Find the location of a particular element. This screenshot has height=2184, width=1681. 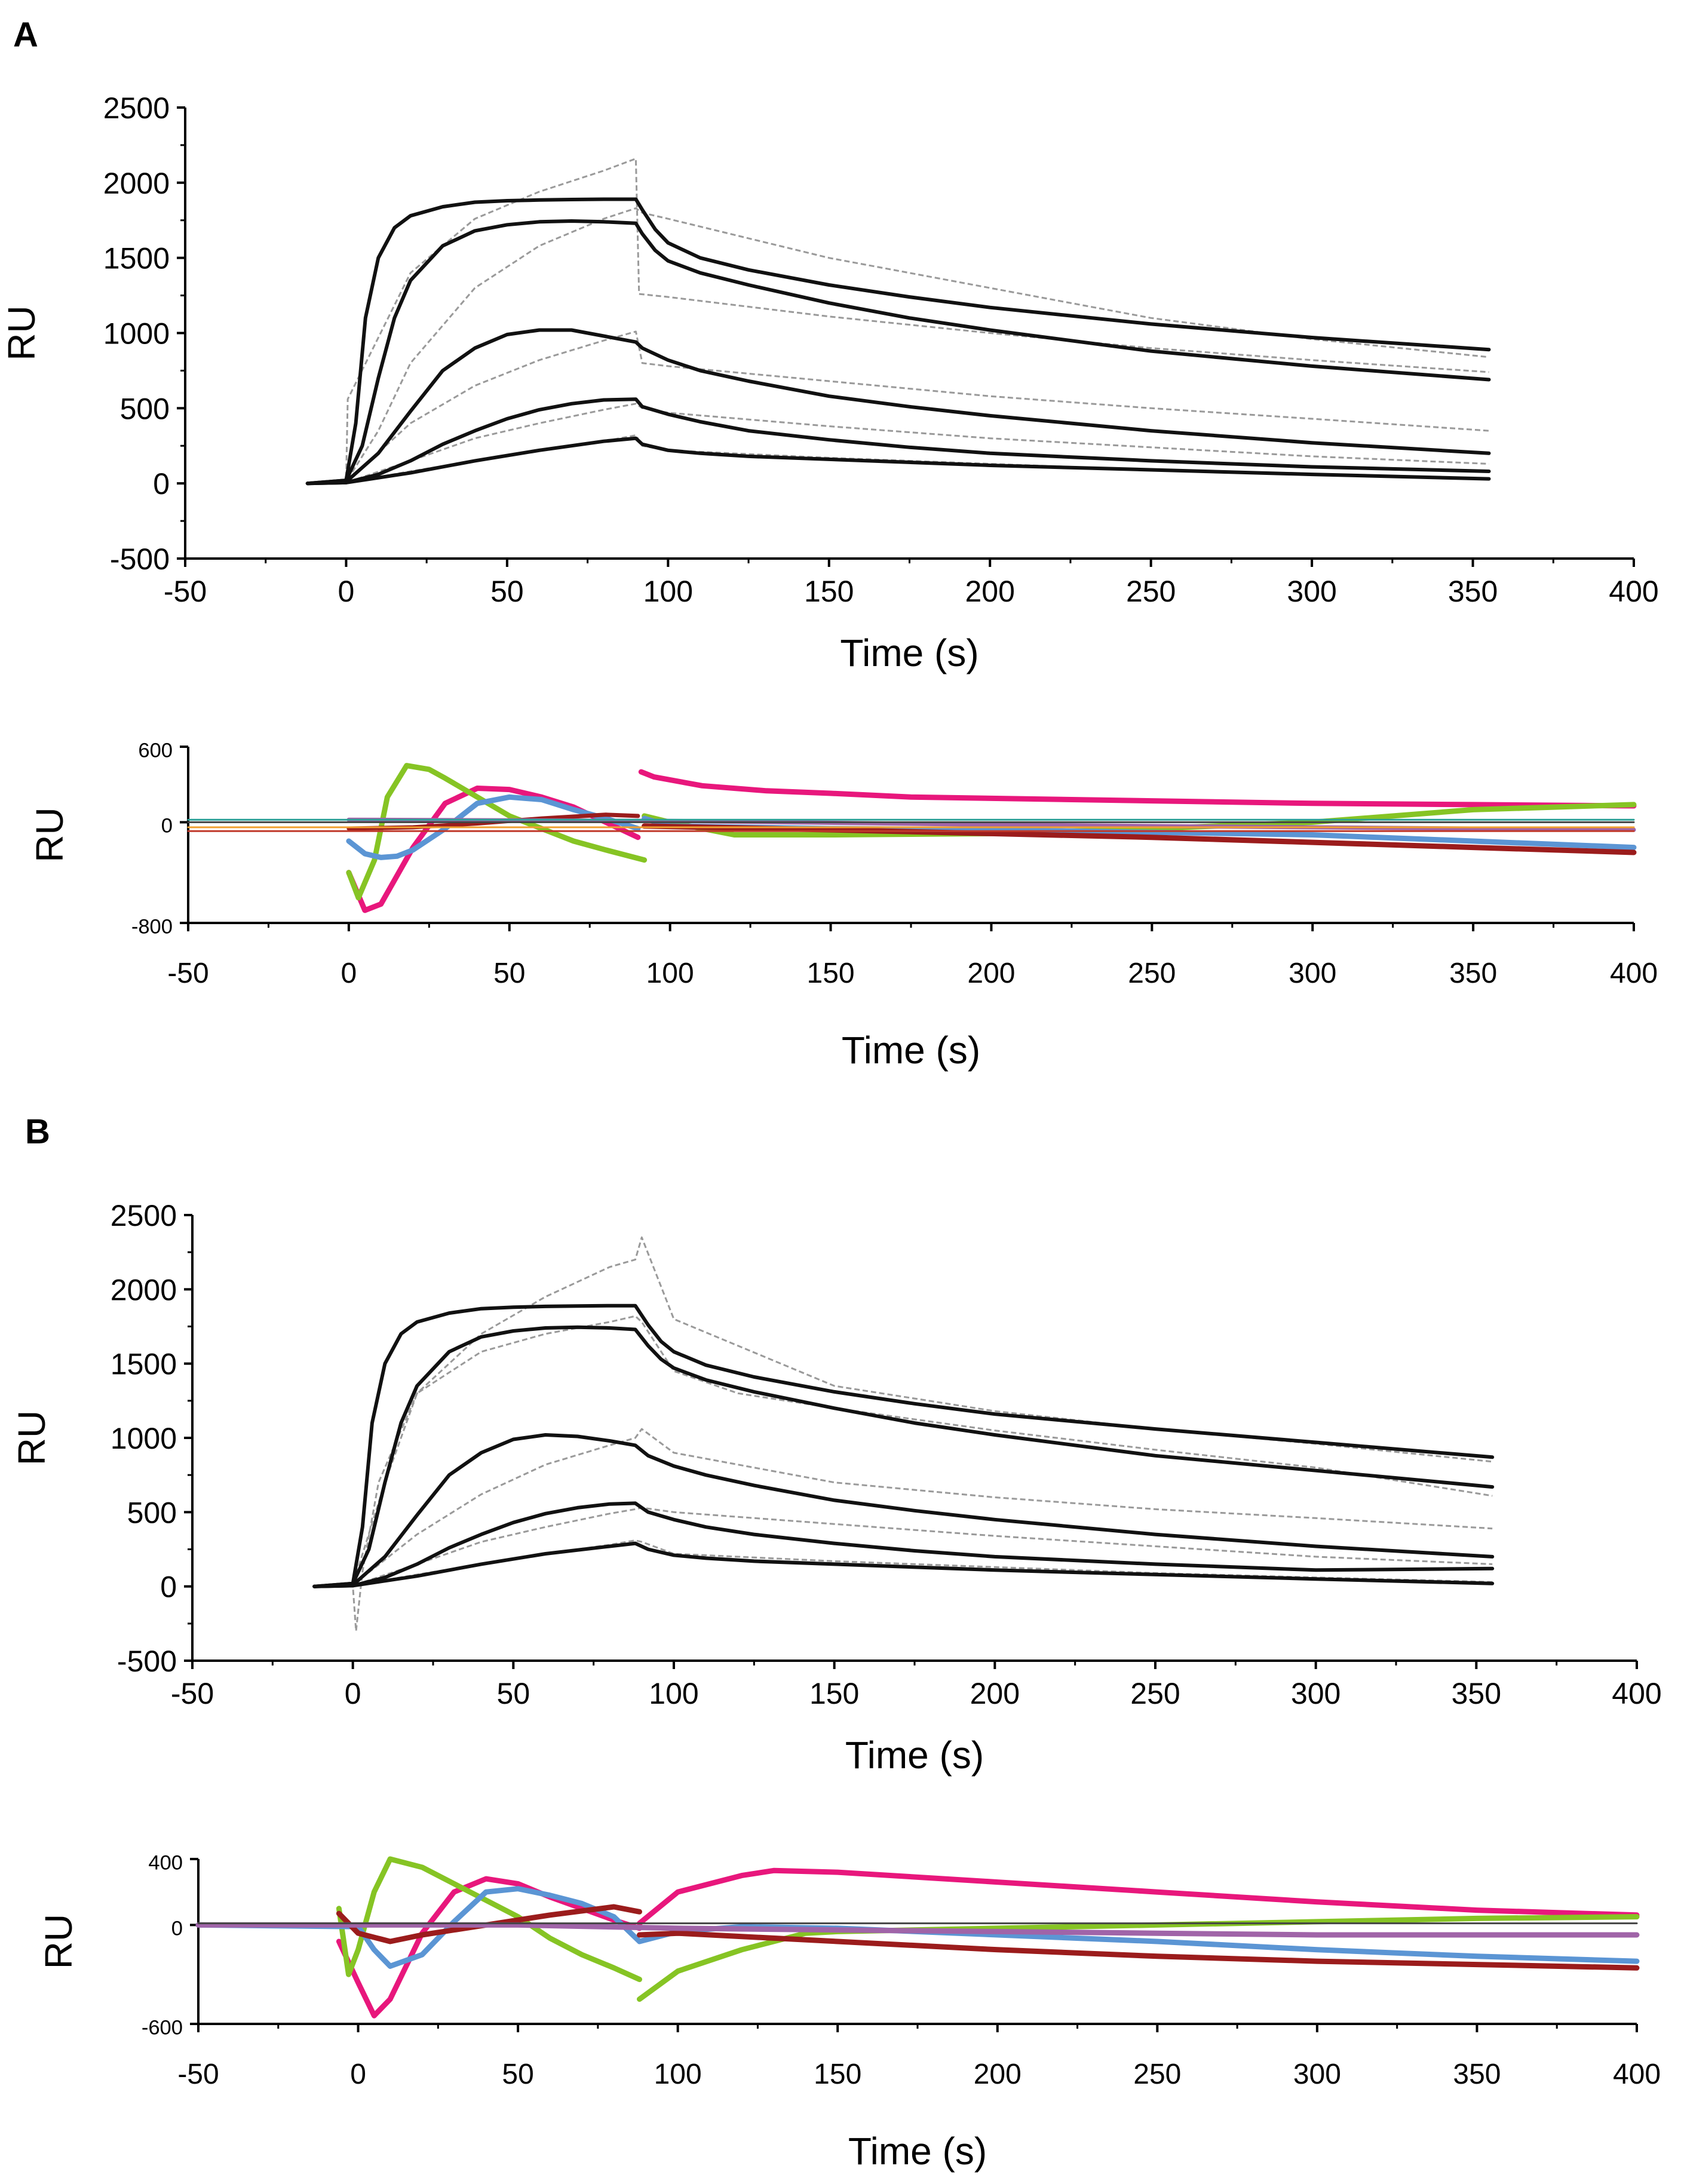

y-tick-label: 600 is located at coordinates (155, 750).